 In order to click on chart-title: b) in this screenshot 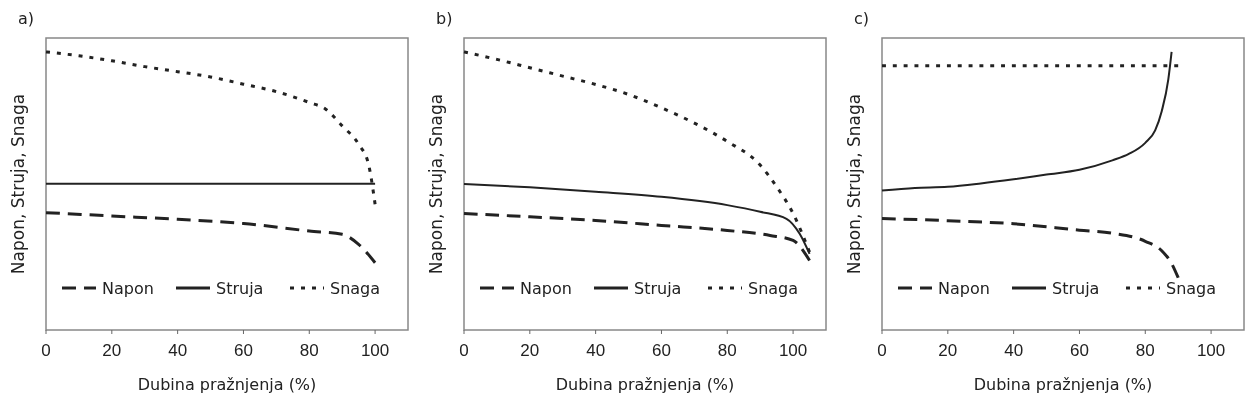, I will do `click(444, 18)`.